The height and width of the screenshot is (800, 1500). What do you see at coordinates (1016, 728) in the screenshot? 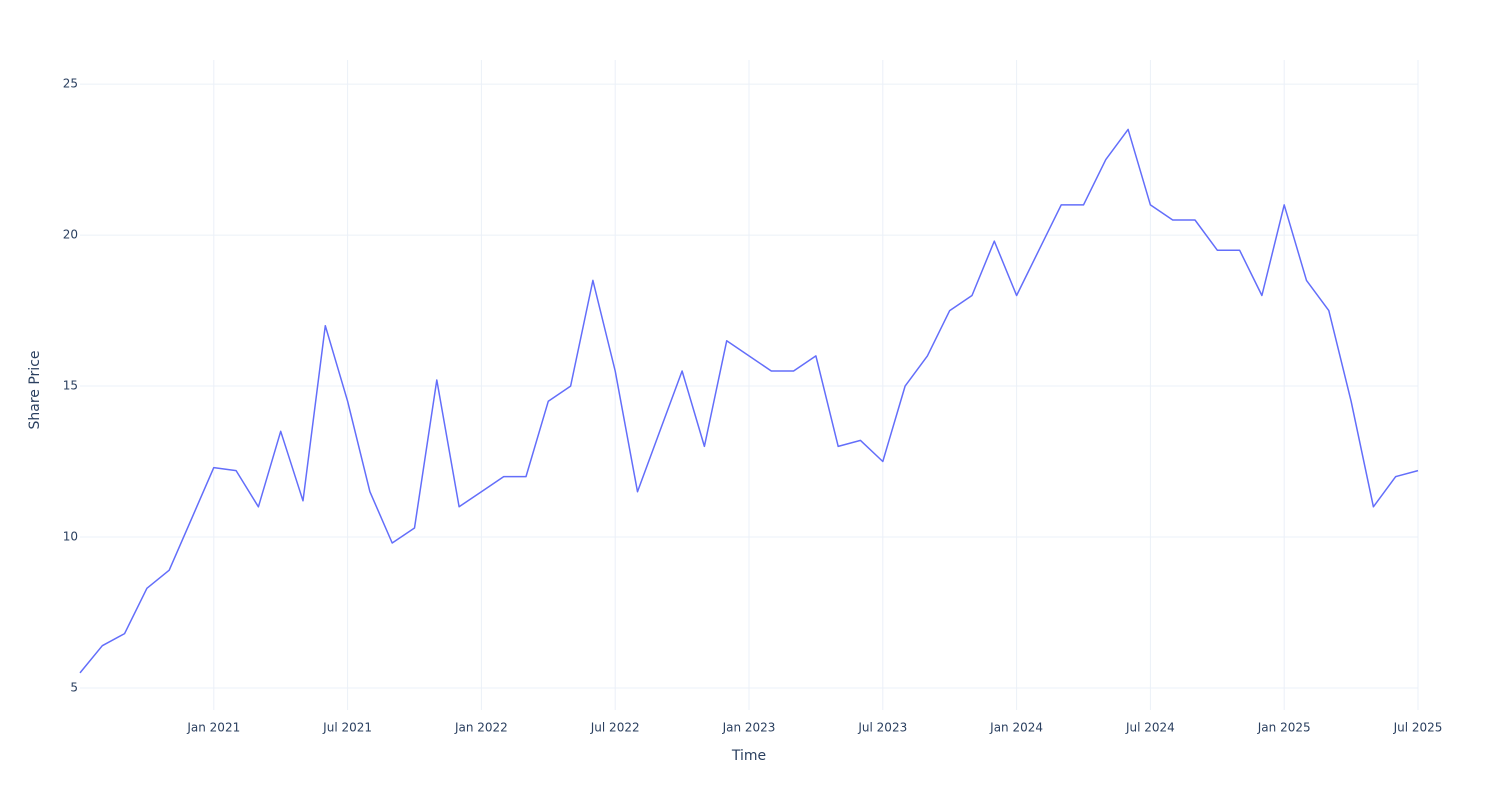
I see `x-tick-label: Jan 2024` at bounding box center [1016, 728].